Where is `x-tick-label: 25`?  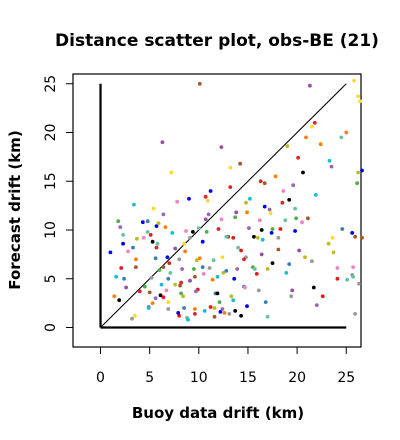
x-tick-label: 25 is located at coordinates (346, 378).